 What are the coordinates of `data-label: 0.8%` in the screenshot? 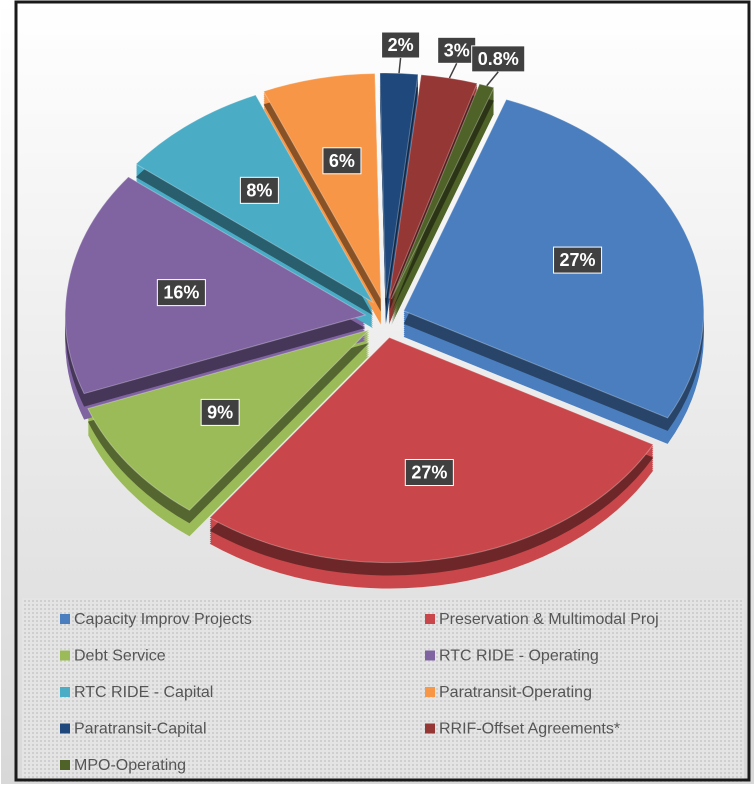 It's located at (498, 59).